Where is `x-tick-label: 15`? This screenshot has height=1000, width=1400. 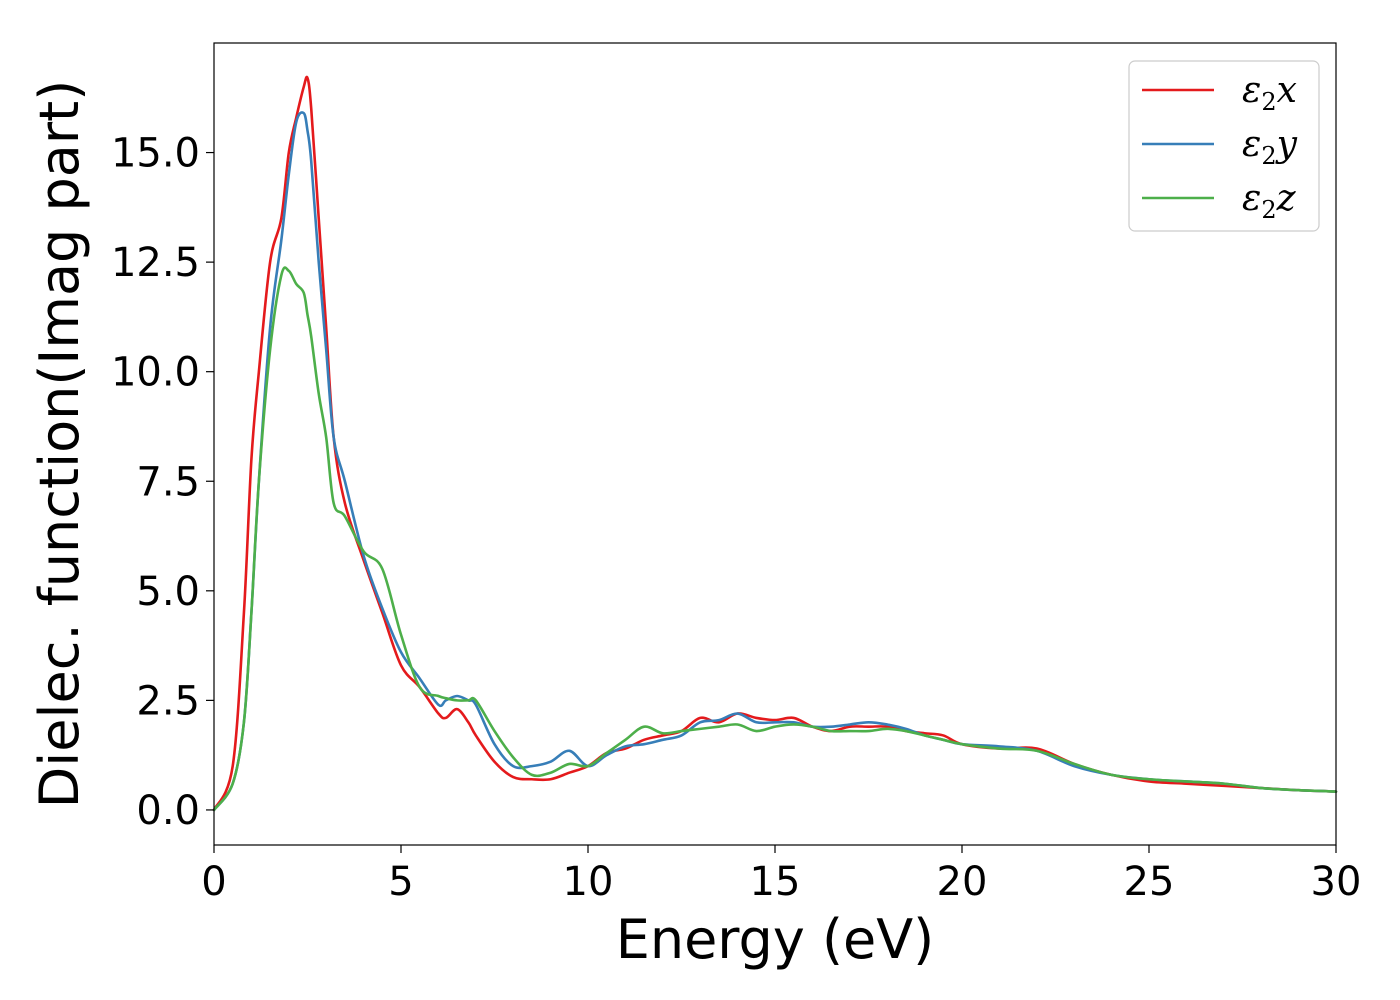 x-tick-label: 15 is located at coordinates (775, 882).